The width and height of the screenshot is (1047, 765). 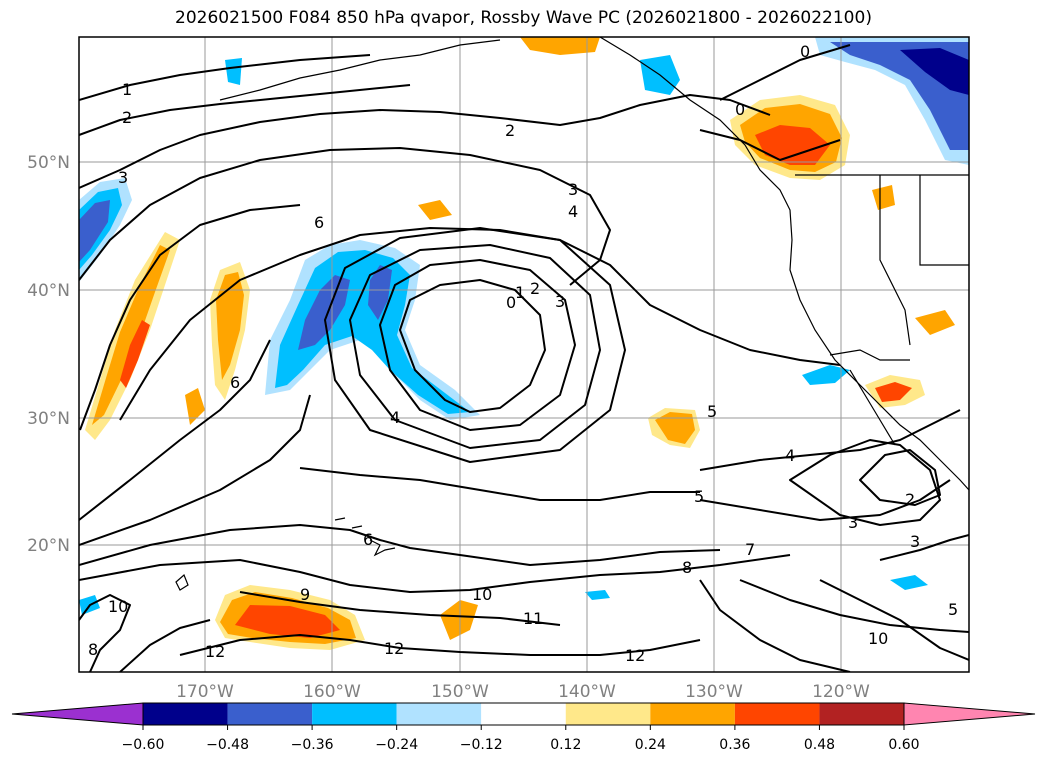 I want to click on lat-label: 50°N, so click(x=48, y=163).